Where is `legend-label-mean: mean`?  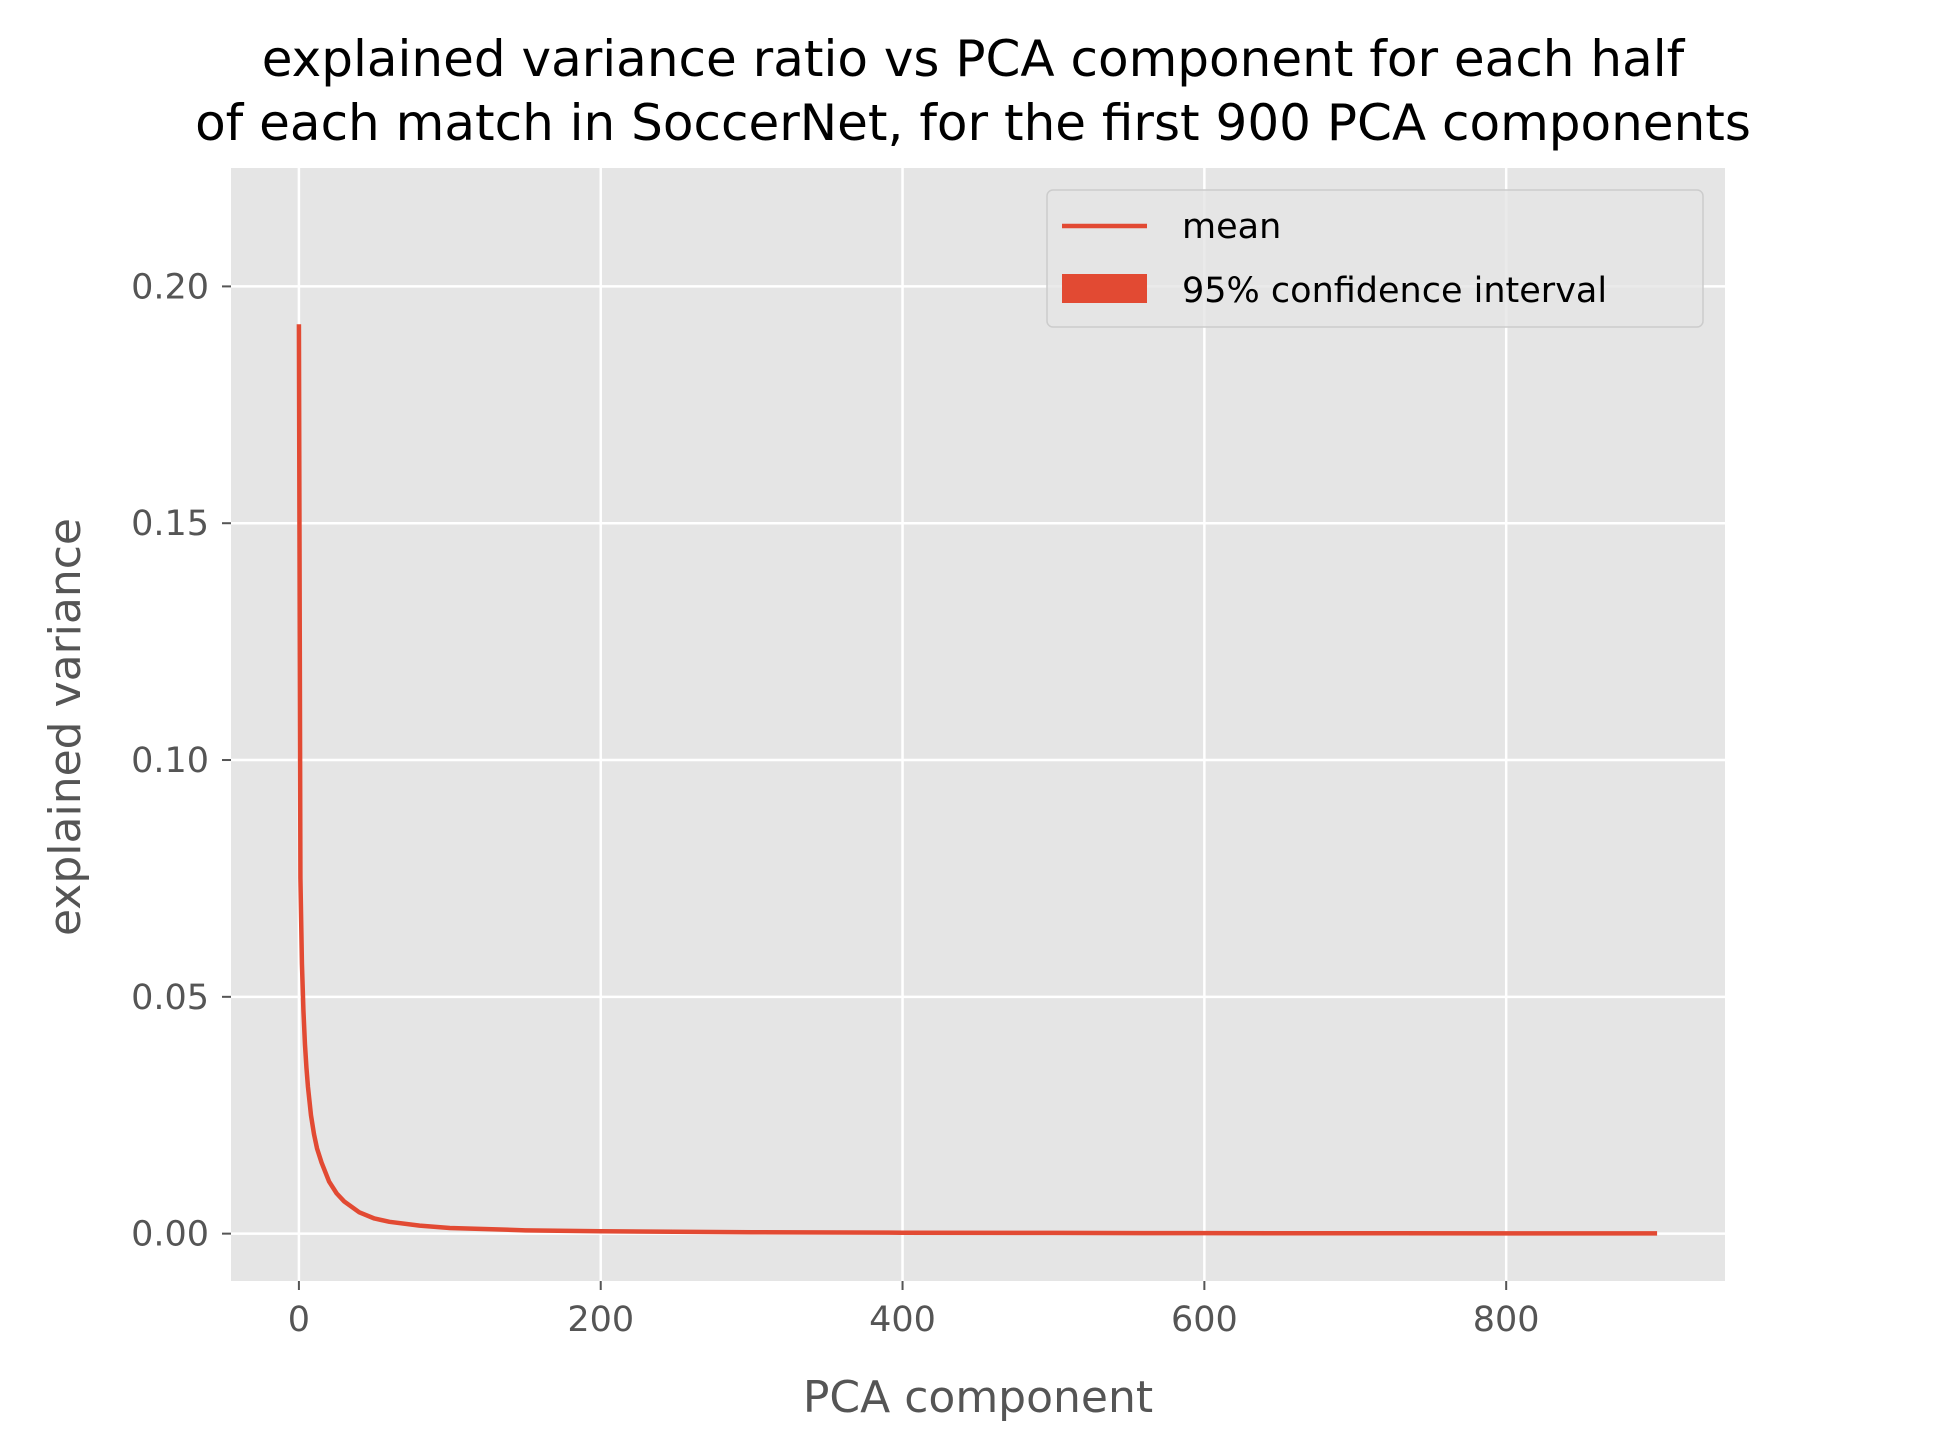
legend-label-mean: mean is located at coordinates (1231, 227).